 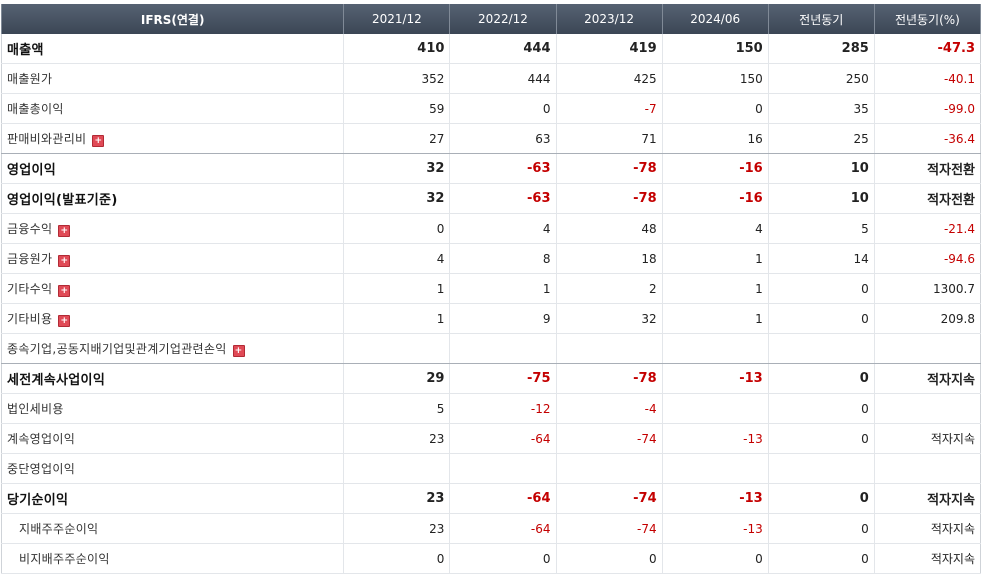 I want to click on header-col-yoy: 전년동기, so click(x=821, y=19).